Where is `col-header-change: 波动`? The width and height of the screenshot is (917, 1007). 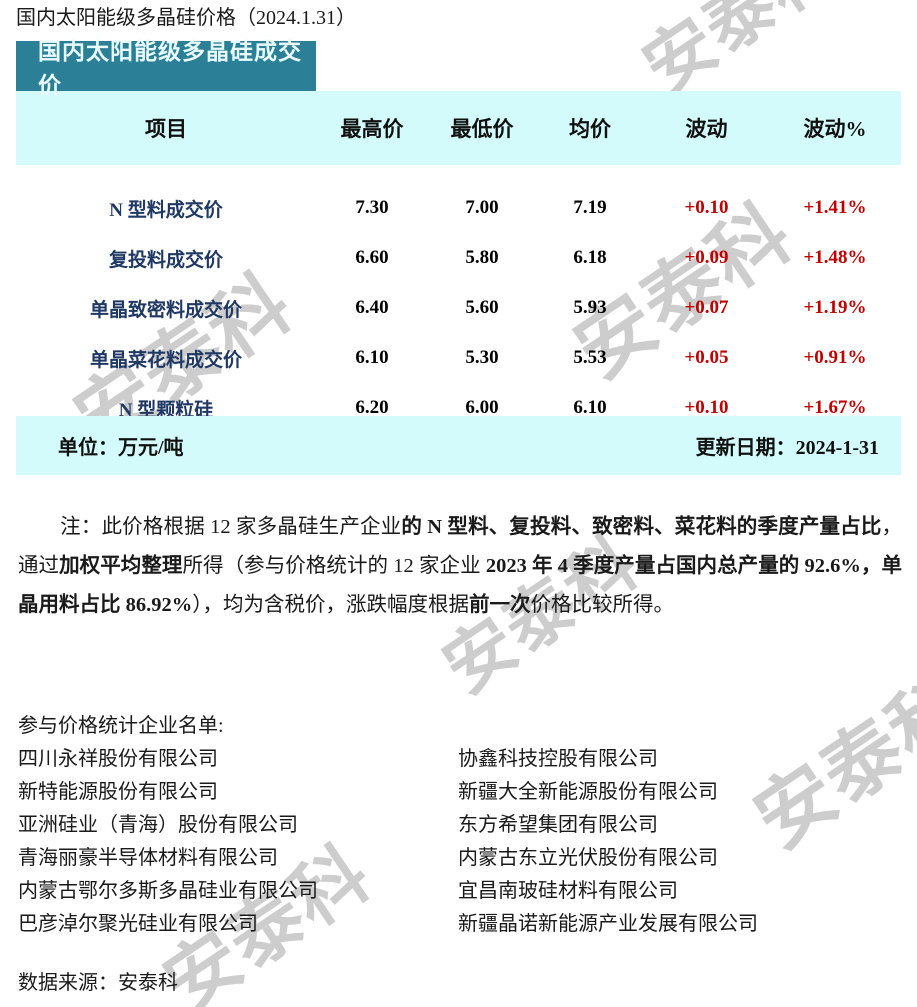
col-header-change: 波动 is located at coordinates (706, 129).